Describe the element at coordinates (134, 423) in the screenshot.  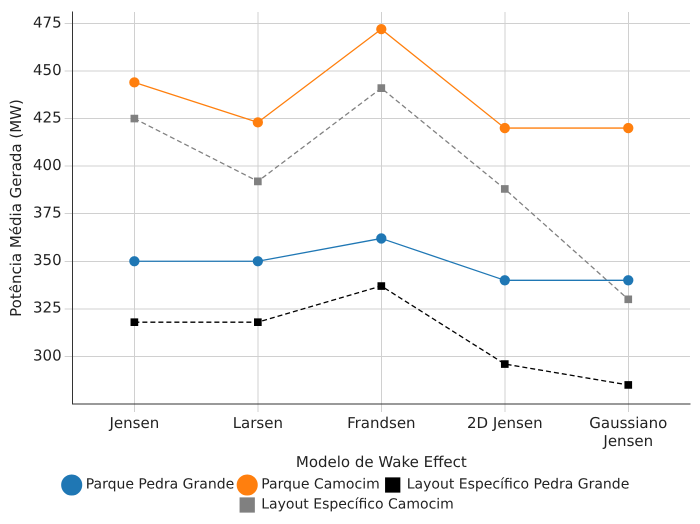
I see `x-tick-label: Jensen` at that location.